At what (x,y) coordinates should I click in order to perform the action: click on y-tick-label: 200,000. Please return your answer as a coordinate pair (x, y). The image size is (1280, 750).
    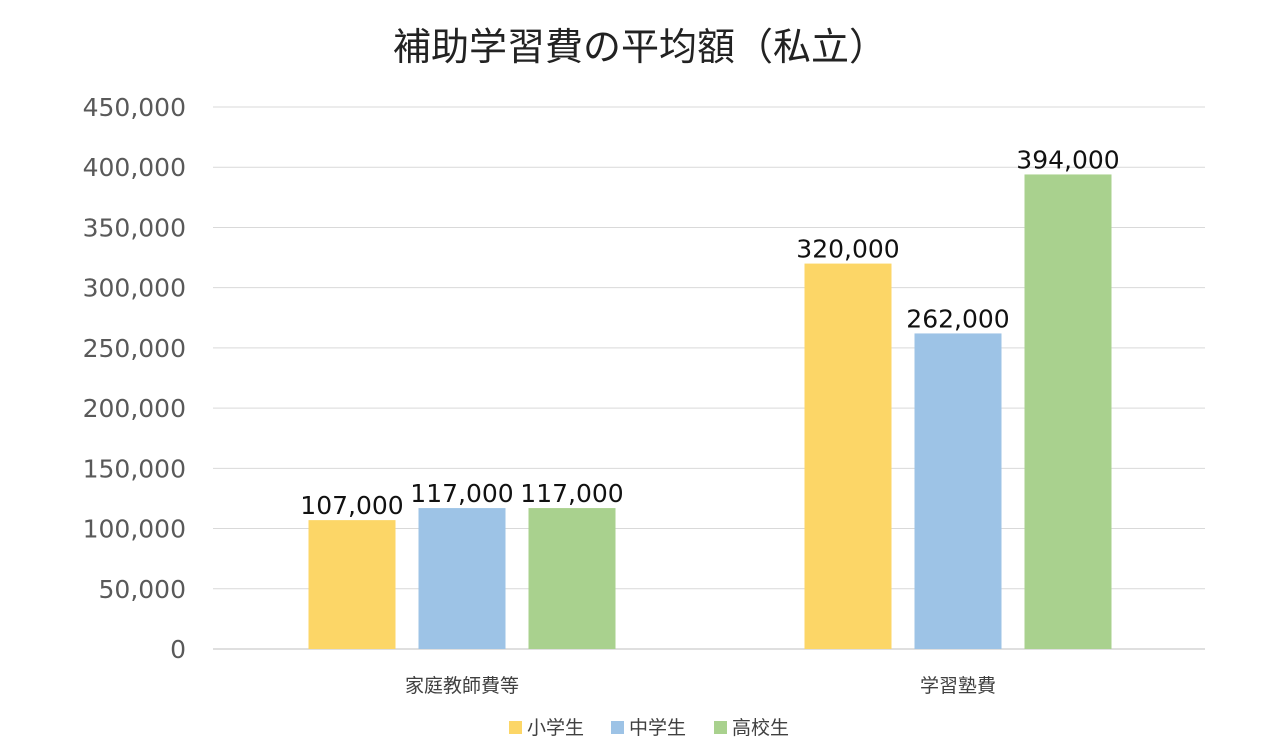
    Looking at the image, I should click on (134, 408).